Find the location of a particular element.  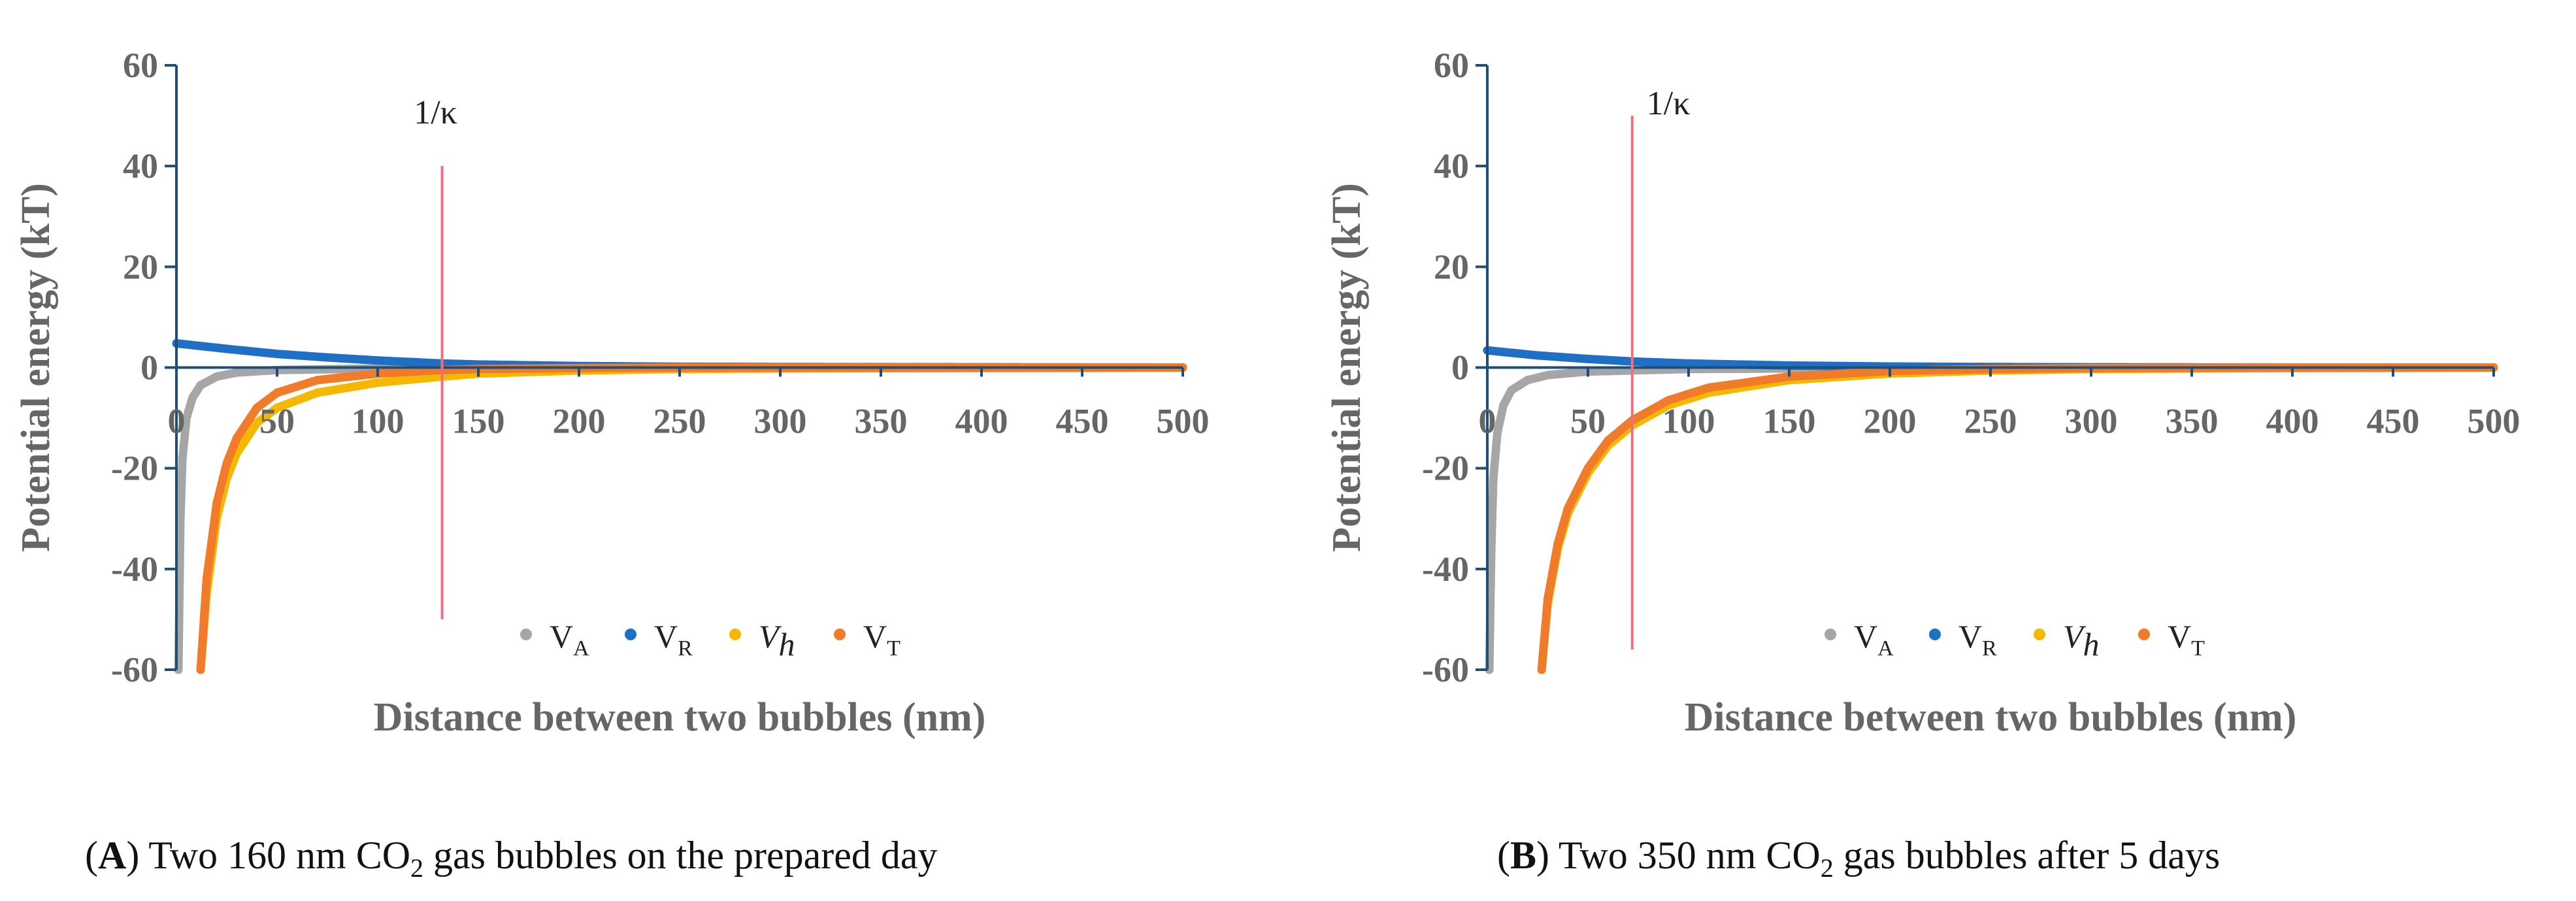

legend-label-VT: VT is located at coordinates (881, 639).